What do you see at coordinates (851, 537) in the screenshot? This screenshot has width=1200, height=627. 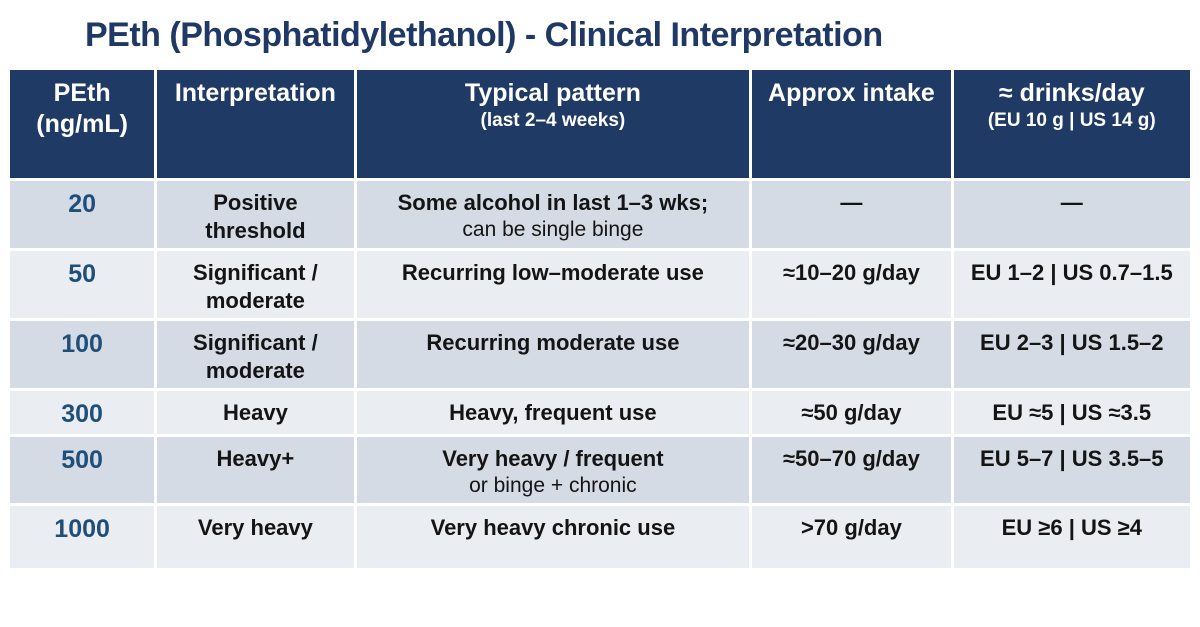 I see `intake-cell: >70 g/day` at bounding box center [851, 537].